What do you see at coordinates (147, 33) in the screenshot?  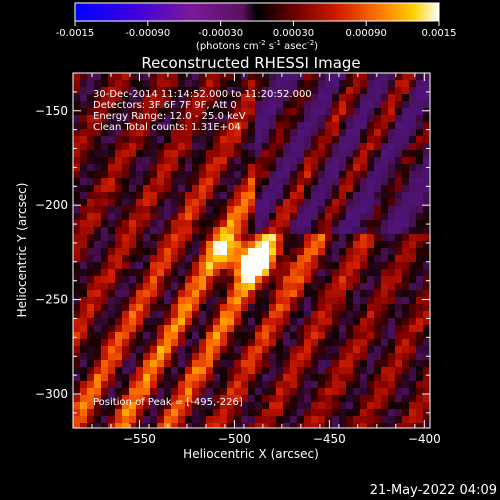 I see `colorbar-tick-label: -0.00090` at bounding box center [147, 33].